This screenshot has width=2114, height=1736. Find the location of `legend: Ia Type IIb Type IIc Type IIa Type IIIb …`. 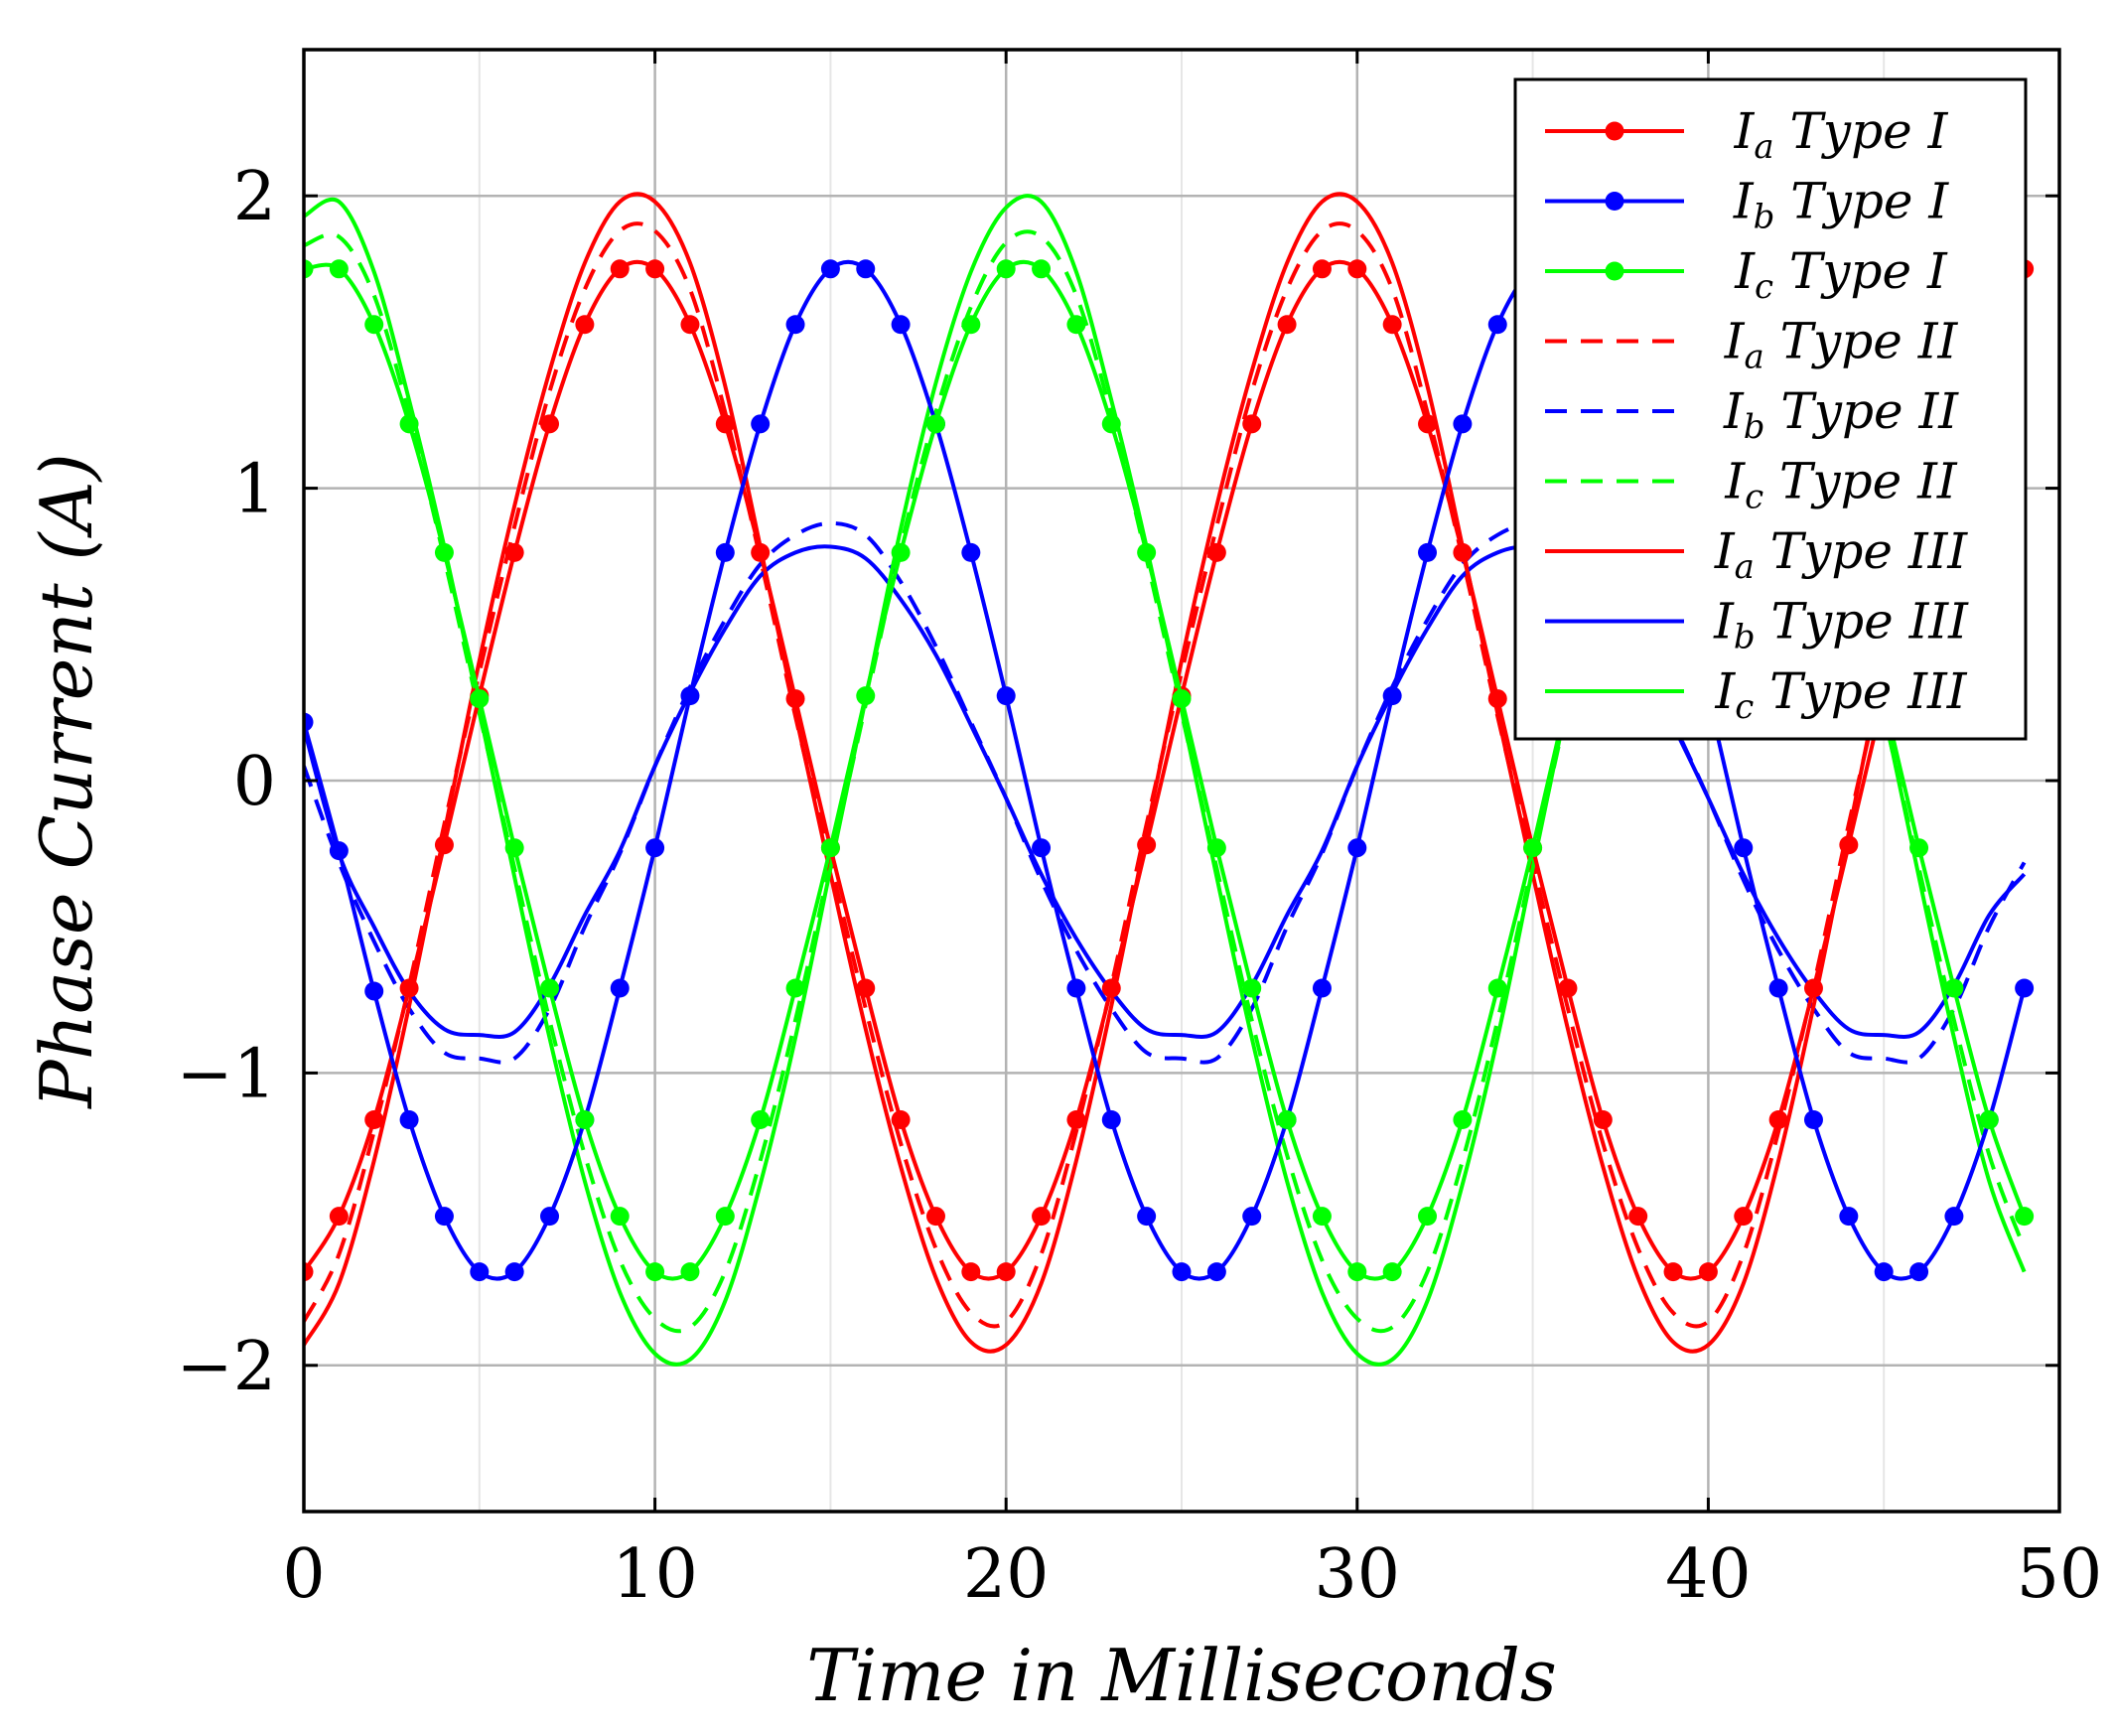

legend: Ia Type IIb Type IIc Type IIa Type IIIb … is located at coordinates (1771, 409).